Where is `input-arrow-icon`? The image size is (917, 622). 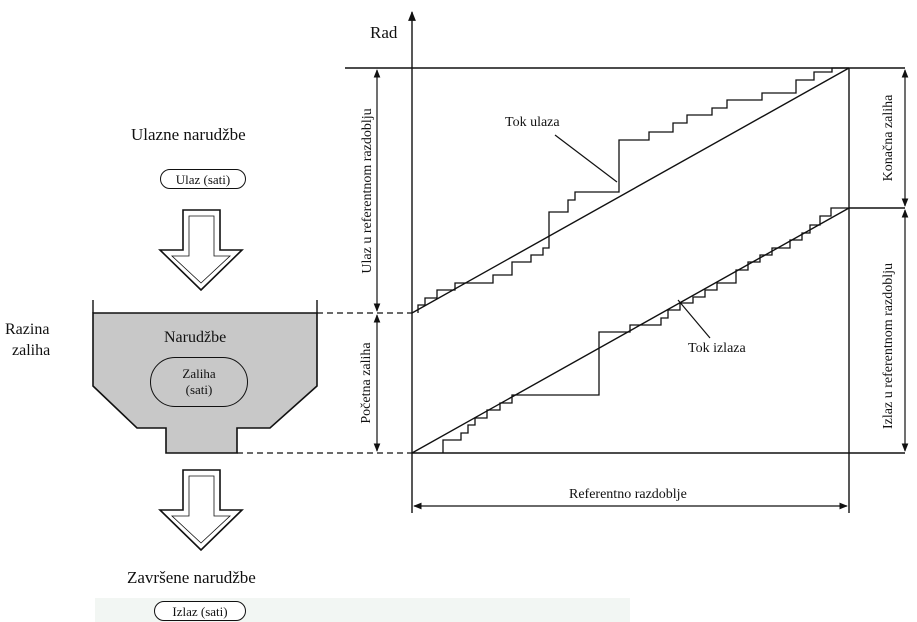 input-arrow-icon is located at coordinates (201, 250).